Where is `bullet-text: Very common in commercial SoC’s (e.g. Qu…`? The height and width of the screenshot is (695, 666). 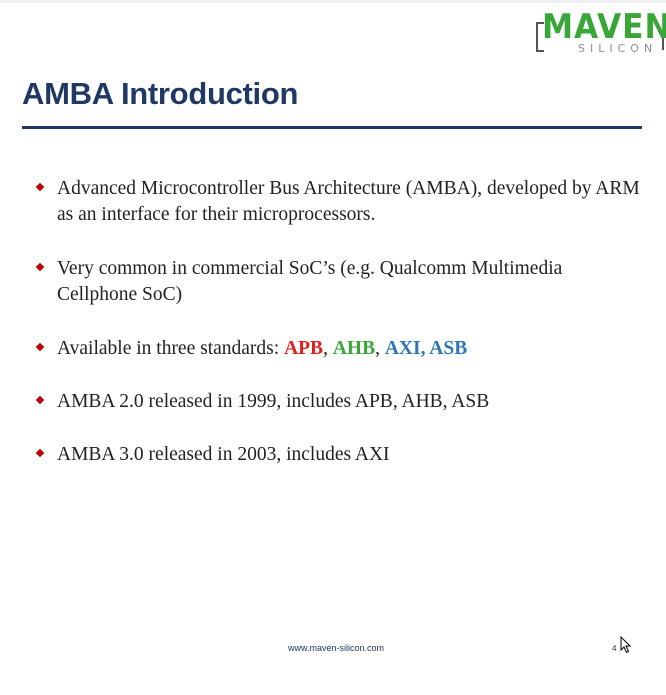 bullet-text: Very common in commercial SoC’s (e.g. Qu… is located at coordinates (310, 281).